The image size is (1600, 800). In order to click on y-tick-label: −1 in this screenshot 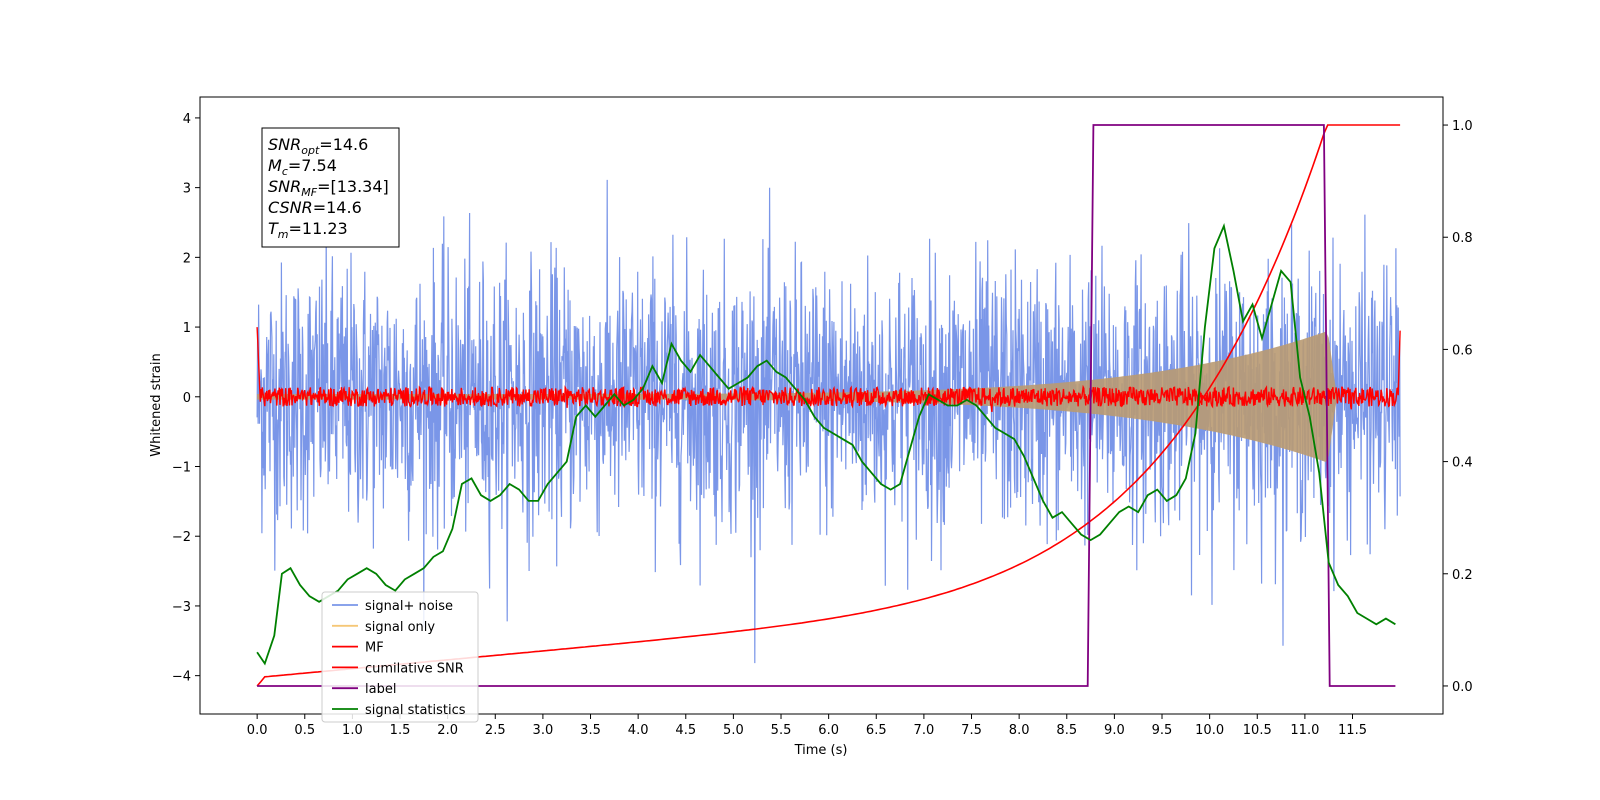, I will do `click(181, 468)`.